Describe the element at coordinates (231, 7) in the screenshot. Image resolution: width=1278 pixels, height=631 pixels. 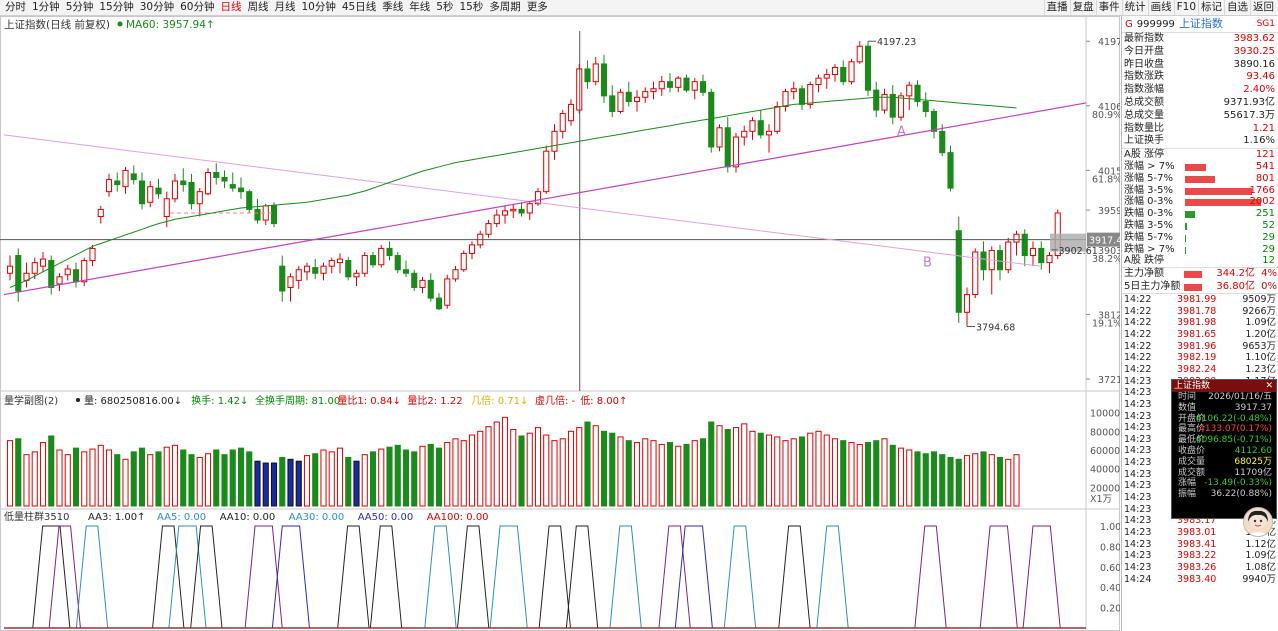
I see `tab-period-6: 日线` at that location.